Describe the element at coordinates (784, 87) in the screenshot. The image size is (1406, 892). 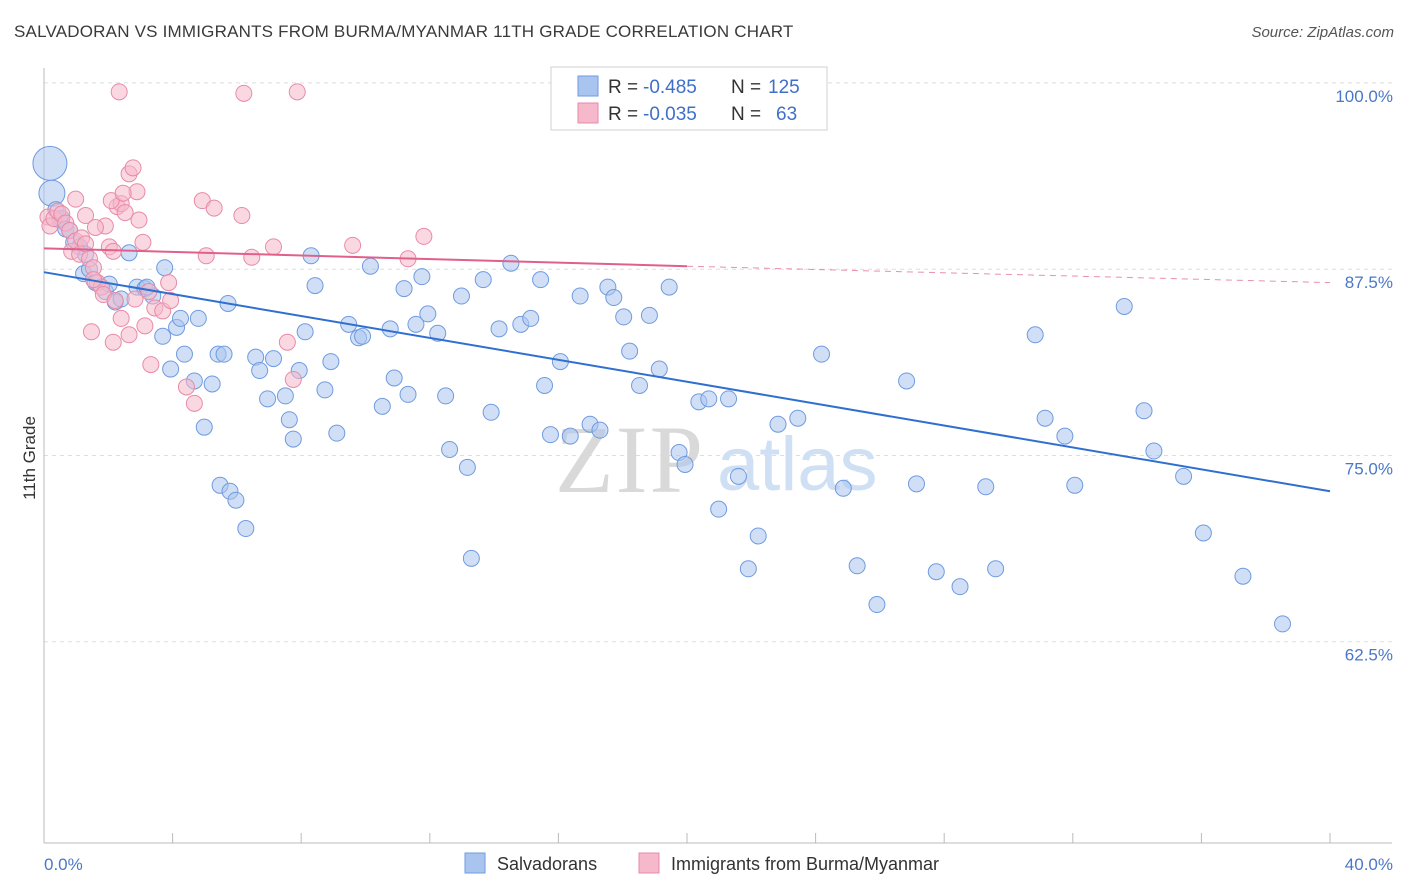
I see `legend-n-value-1: 125` at that location.